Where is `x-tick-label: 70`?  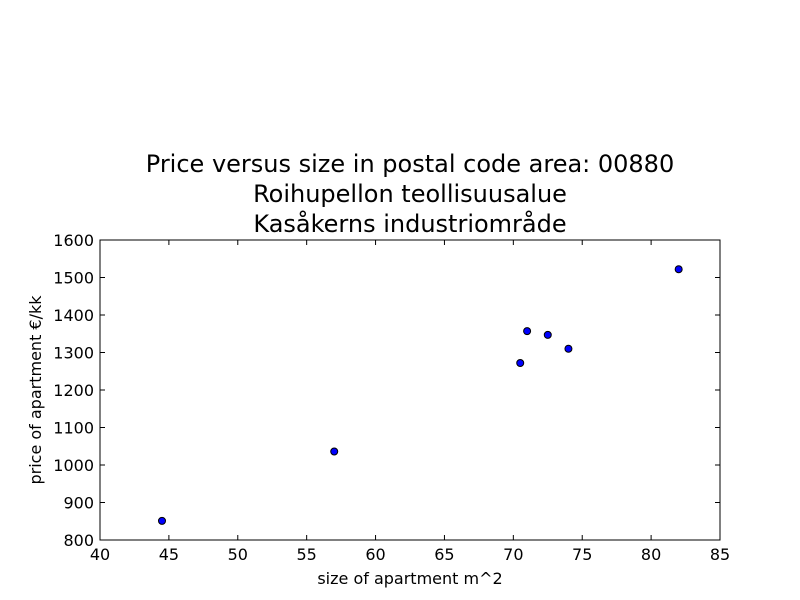
x-tick-label: 70 is located at coordinates (513, 554).